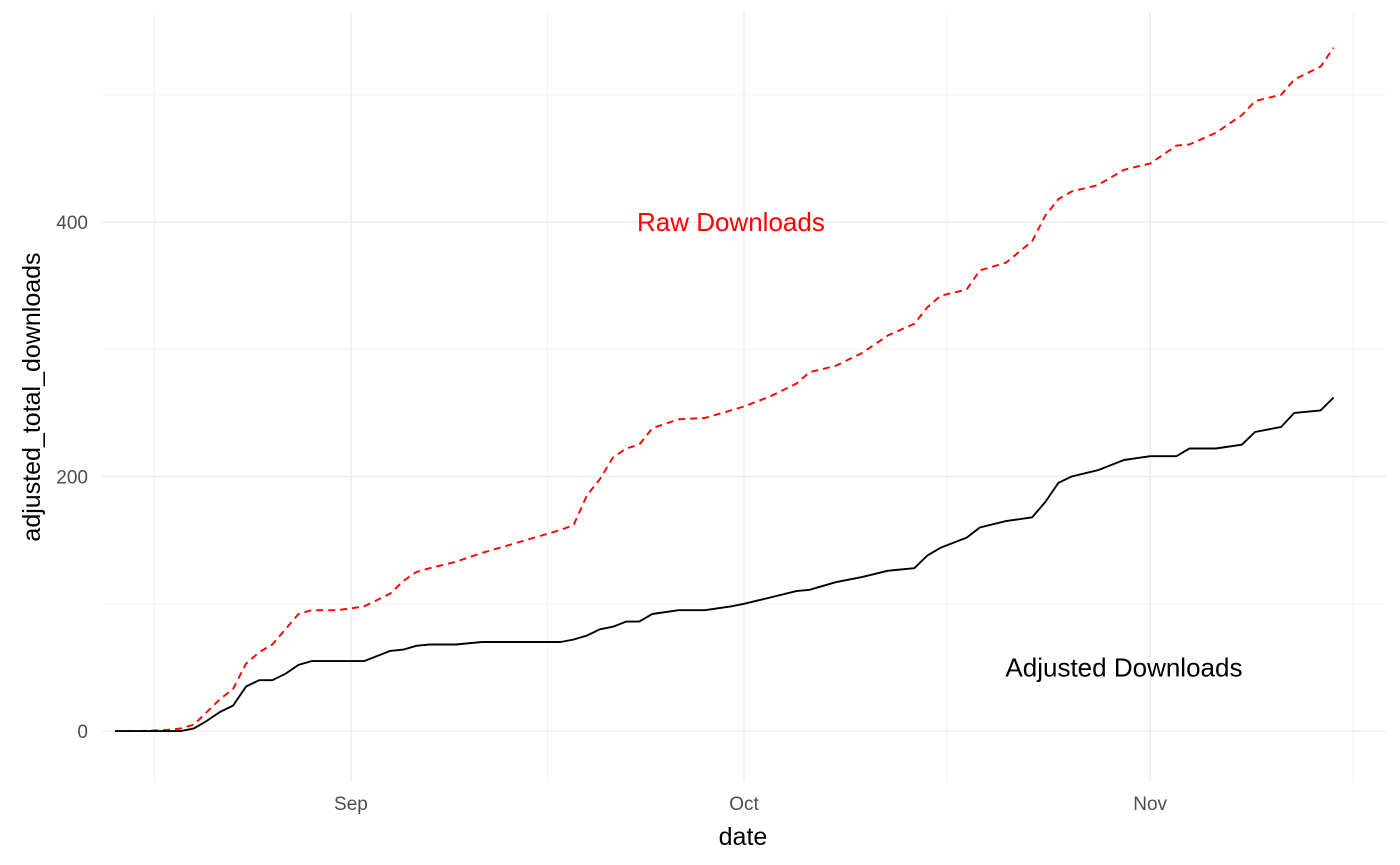  I want to click on x-tick-label: Oct, so click(744, 804).